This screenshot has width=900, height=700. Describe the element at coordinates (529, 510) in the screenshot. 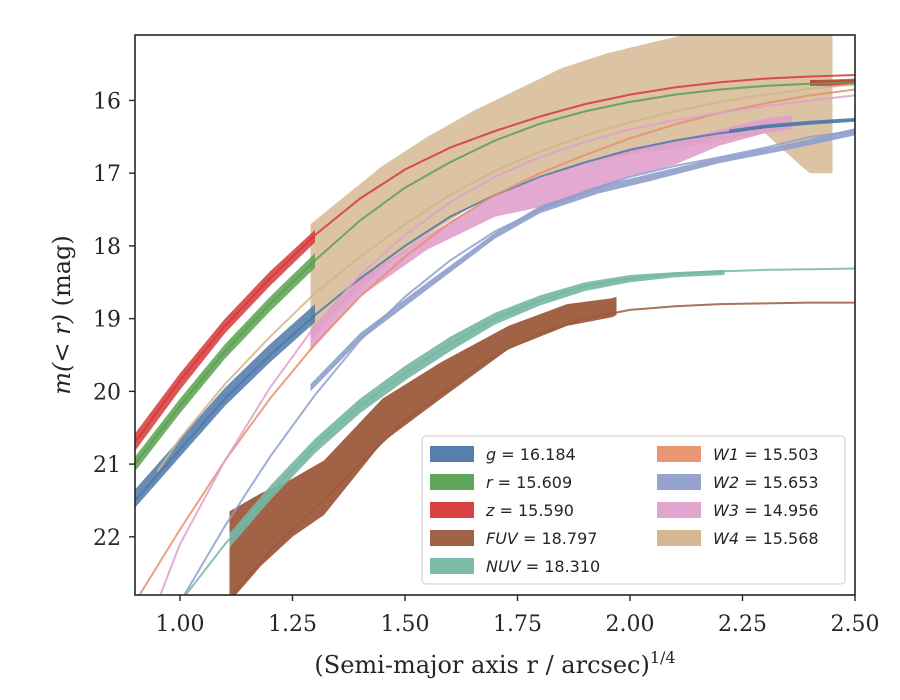

I see `legend-label-z: z = 15.590` at that location.